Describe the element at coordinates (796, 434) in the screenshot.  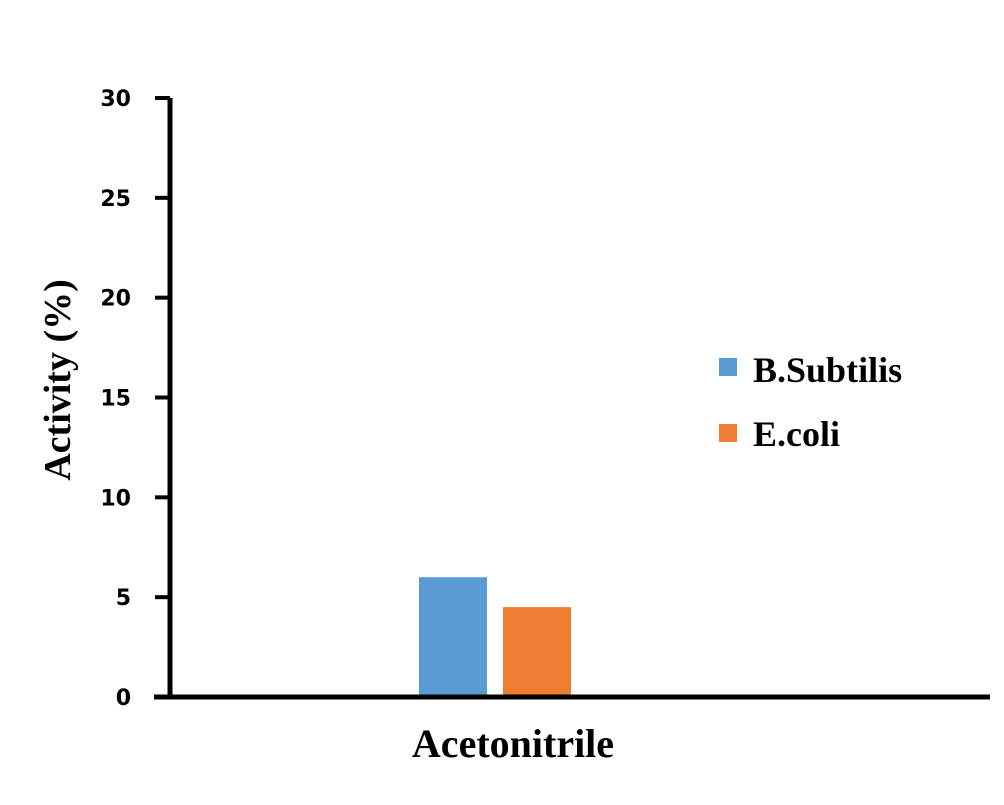
I see `legend-label-e-coli: E.coli` at that location.